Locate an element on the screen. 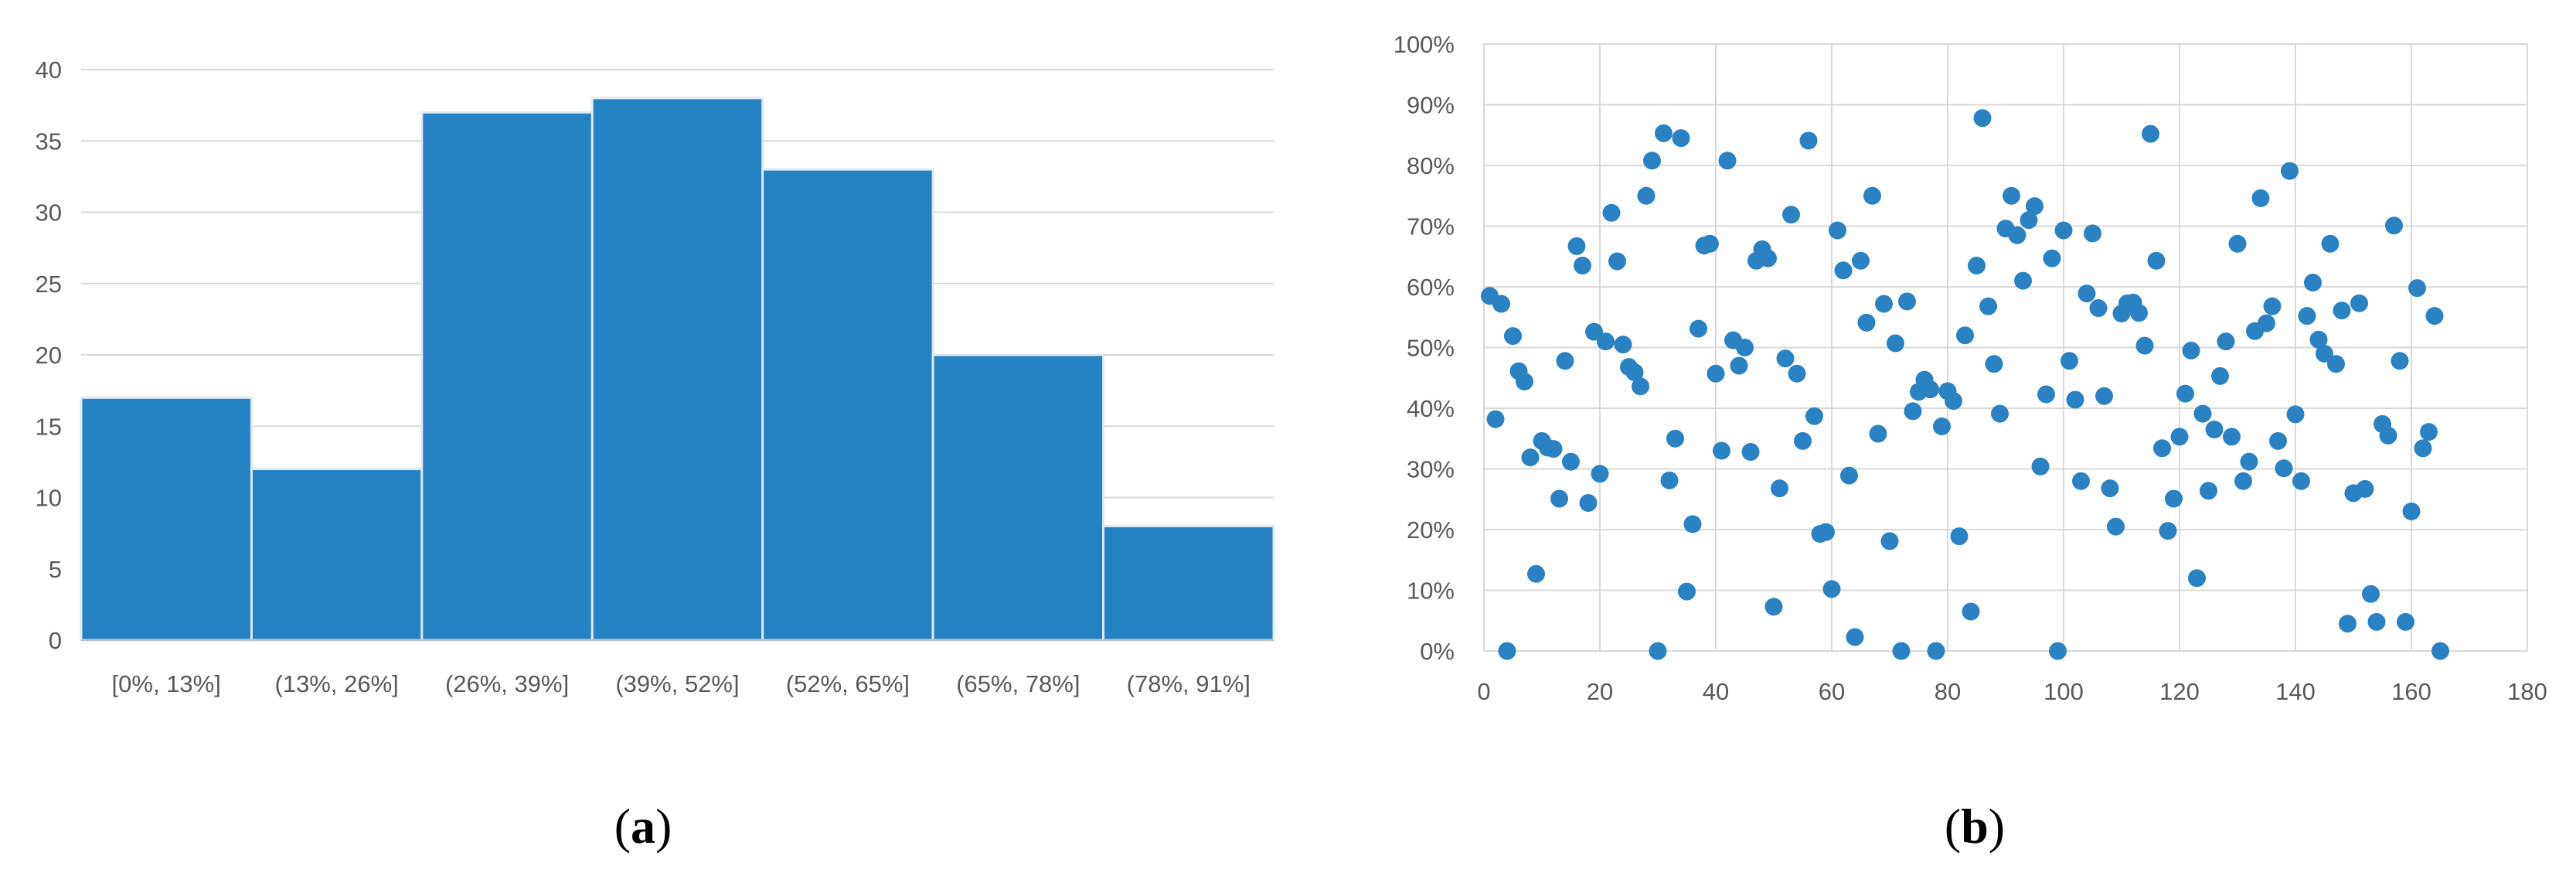  scatter-x-tick-label: 60 is located at coordinates (1832, 691).